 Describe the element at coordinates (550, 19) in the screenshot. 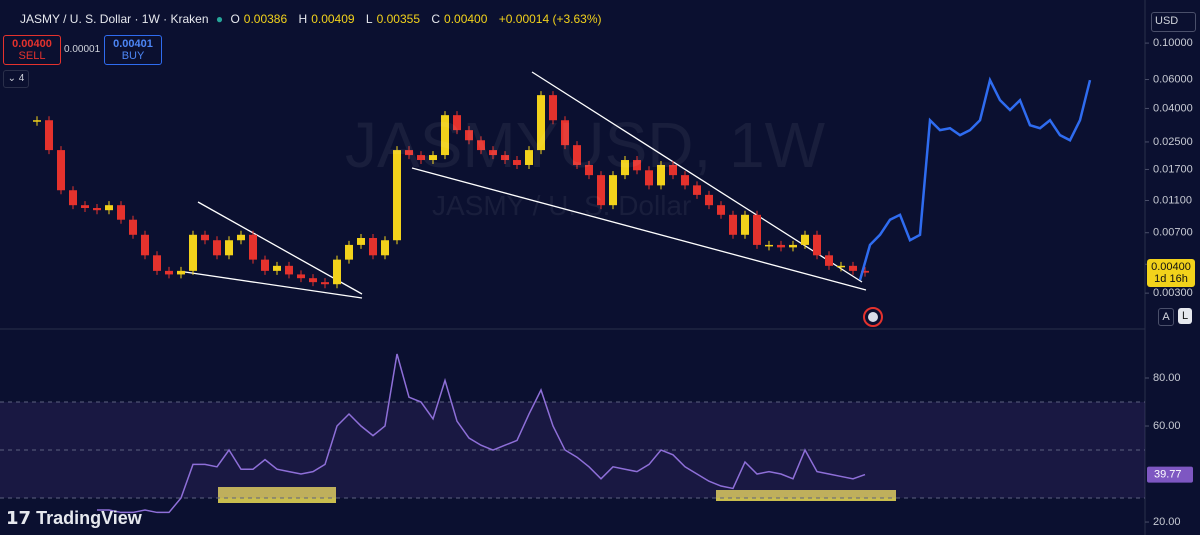

I see `change: +0.00014 (+3.63%)` at that location.